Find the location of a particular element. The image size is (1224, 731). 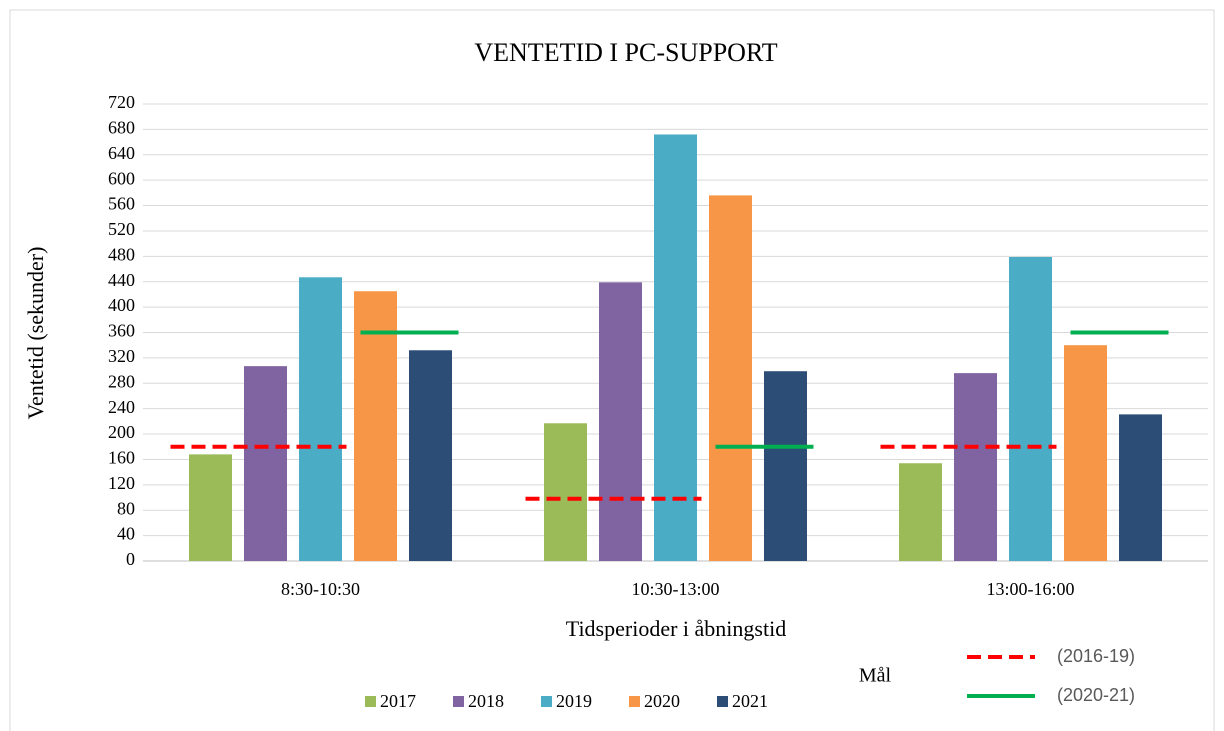

y-tick-label: 400 is located at coordinates (121, 305).